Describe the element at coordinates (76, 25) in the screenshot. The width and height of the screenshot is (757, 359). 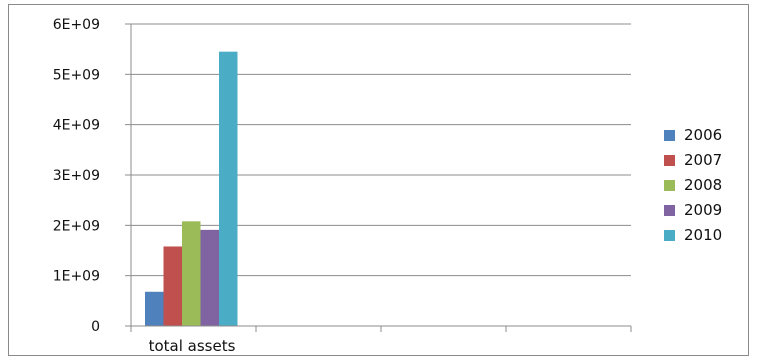
I see `y-tick-label: 6E+09` at that location.